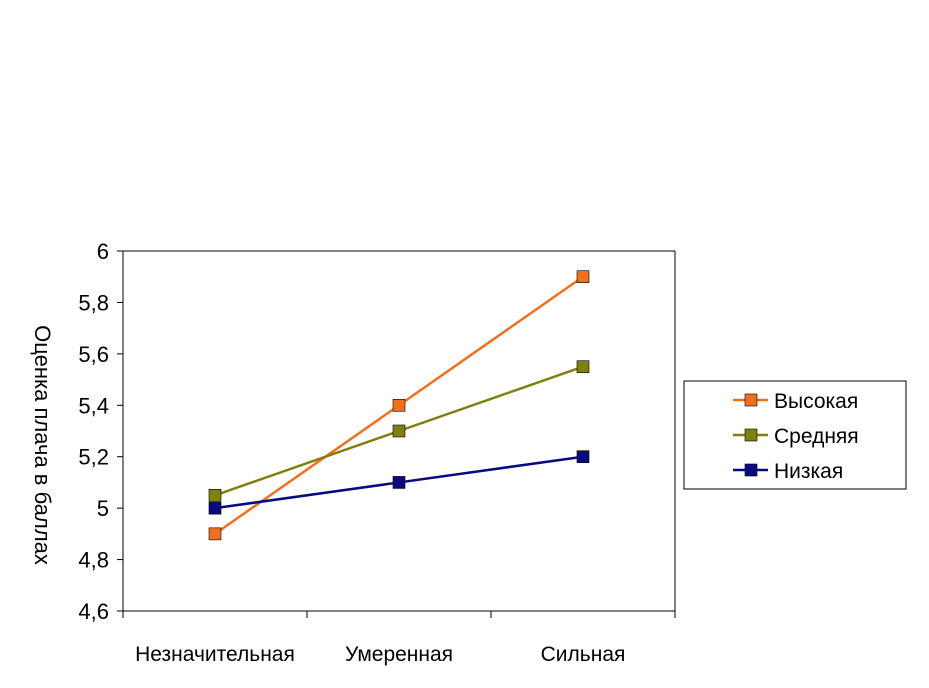  What do you see at coordinates (808, 471) in the screenshot?
I see `legend-label: Низкая` at bounding box center [808, 471].